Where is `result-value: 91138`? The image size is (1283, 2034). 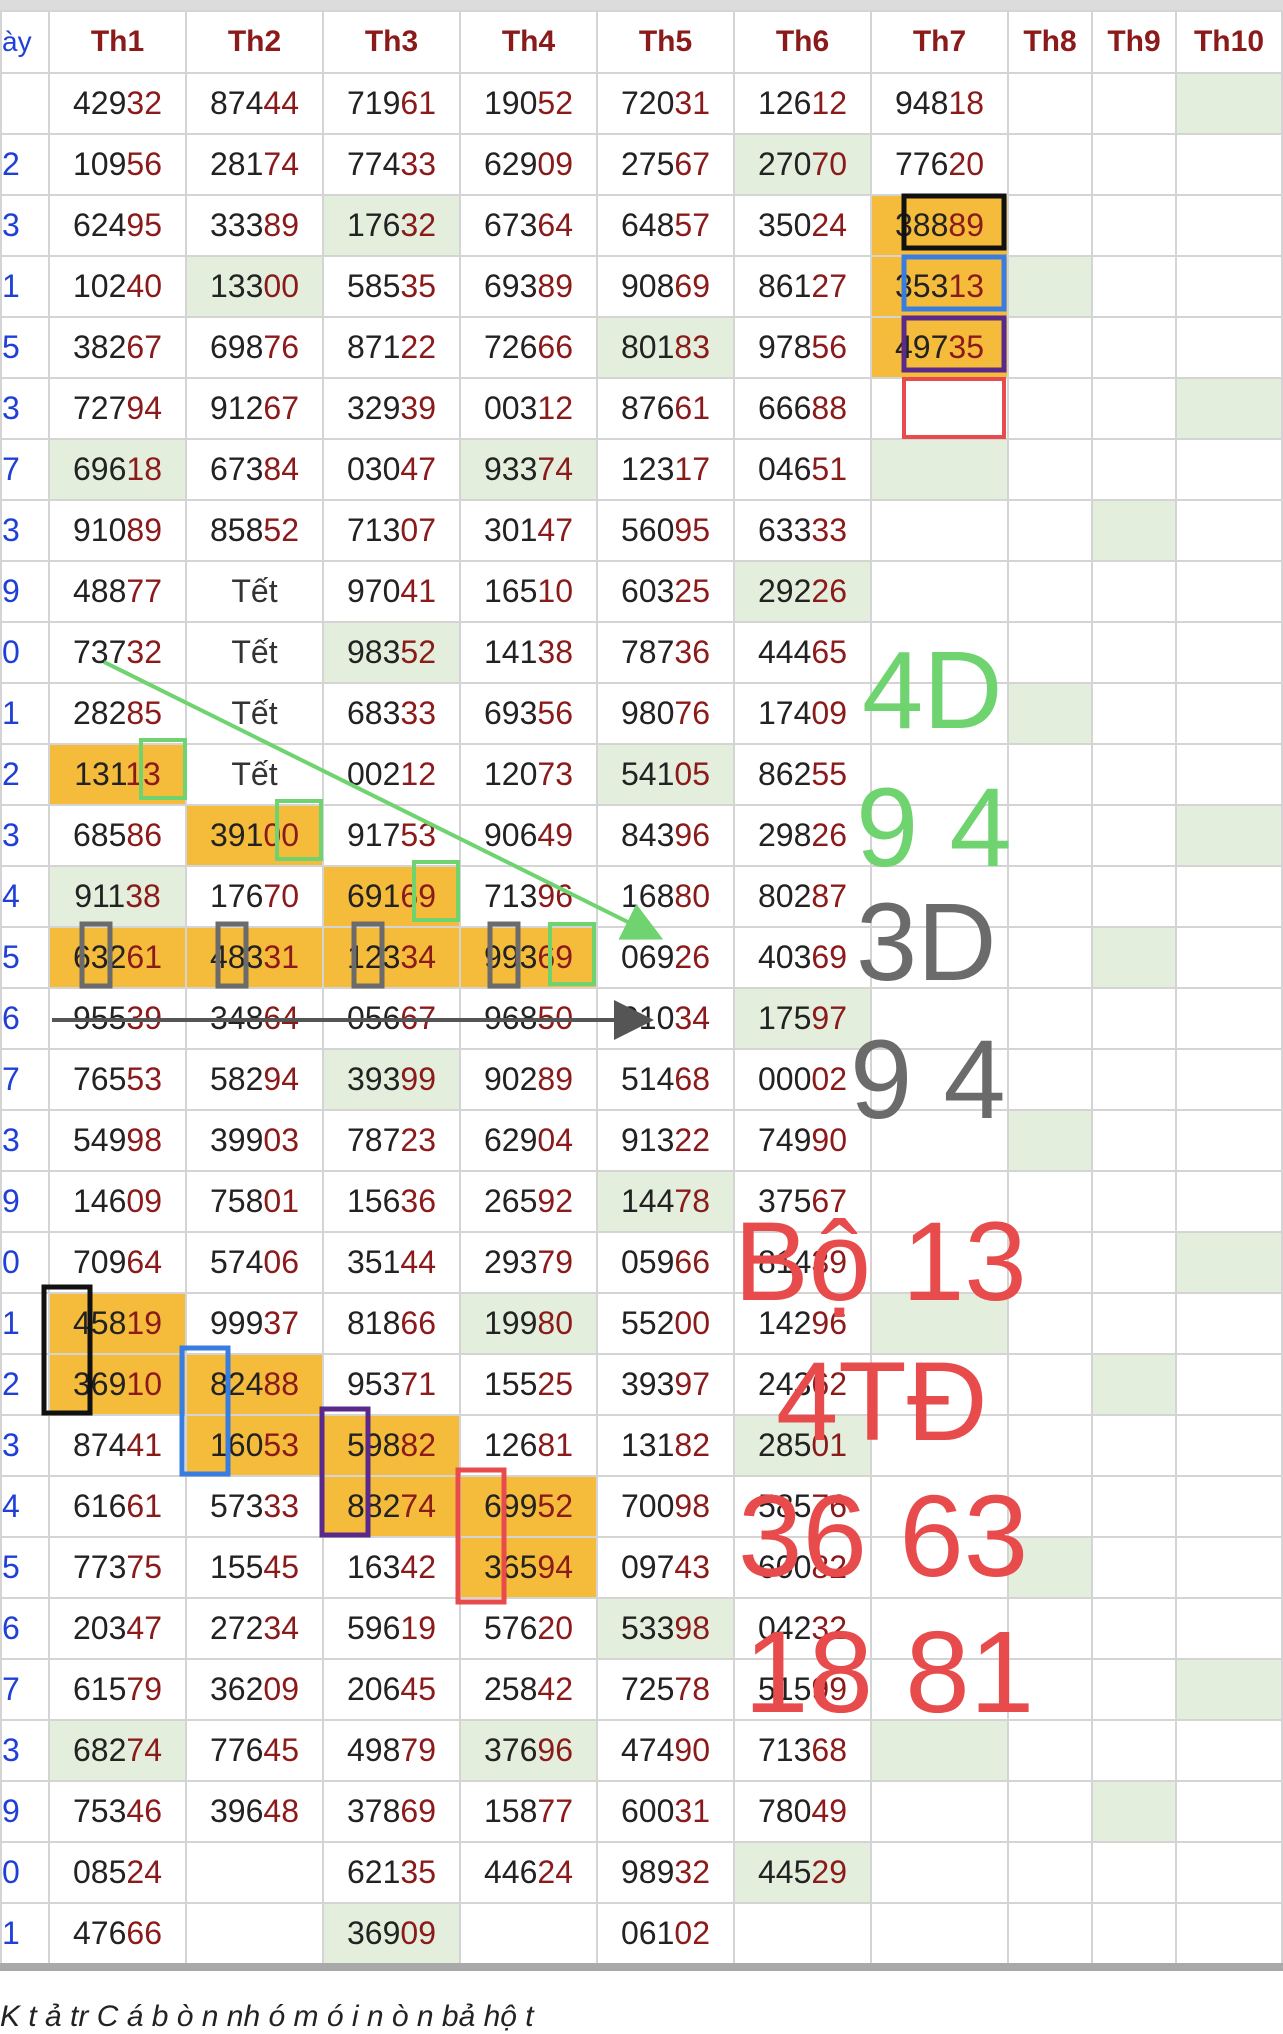 result-value: 91138 is located at coordinates (117, 896).